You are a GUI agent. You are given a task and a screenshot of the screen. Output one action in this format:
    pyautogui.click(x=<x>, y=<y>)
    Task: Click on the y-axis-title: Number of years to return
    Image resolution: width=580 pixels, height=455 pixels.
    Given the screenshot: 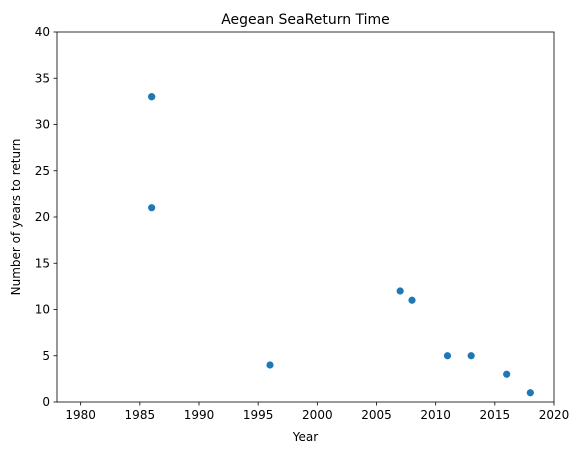 What is the action you would take?
    pyautogui.click(x=16, y=217)
    